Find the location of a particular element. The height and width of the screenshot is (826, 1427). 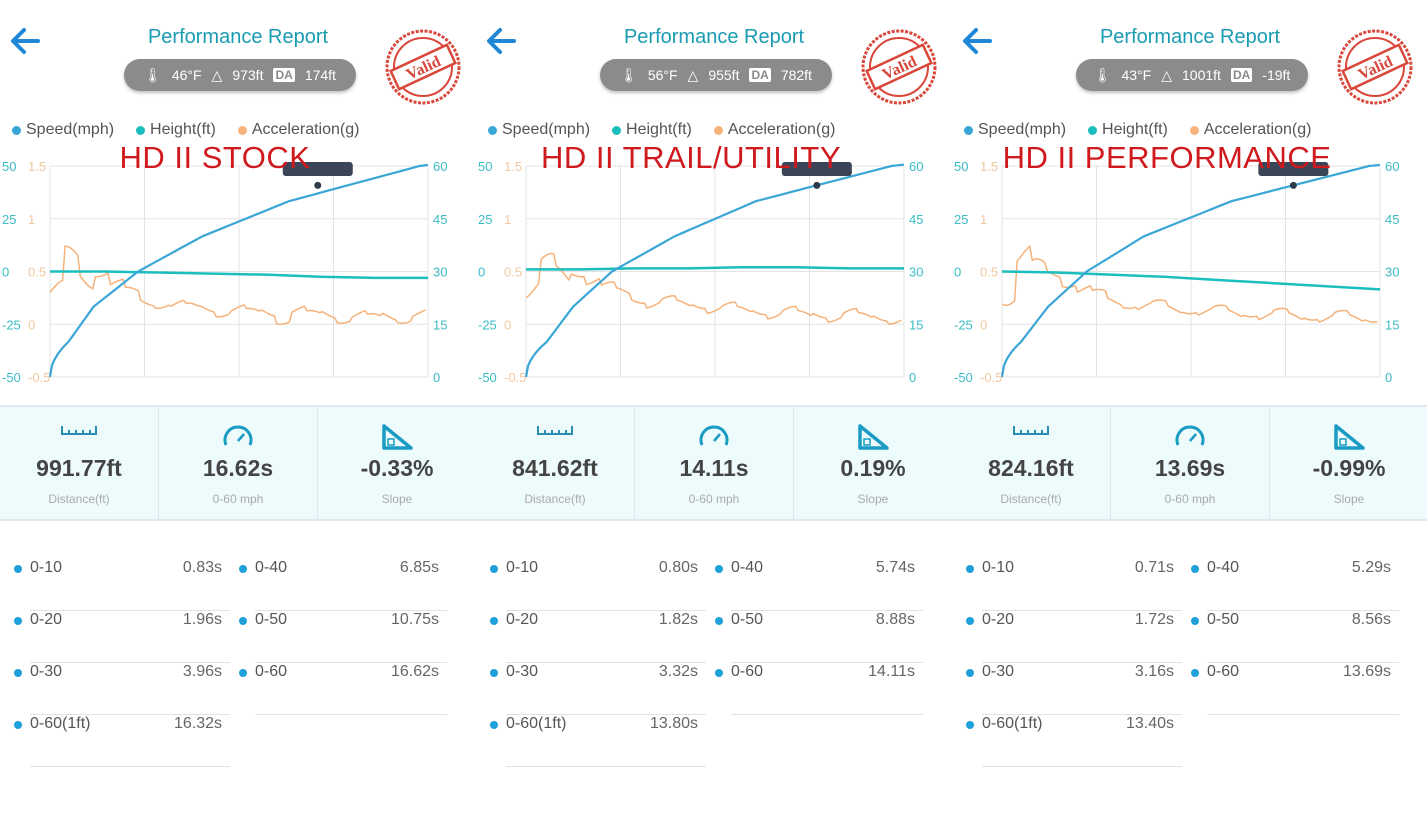

speedometer-icon is located at coordinates (714, 435).